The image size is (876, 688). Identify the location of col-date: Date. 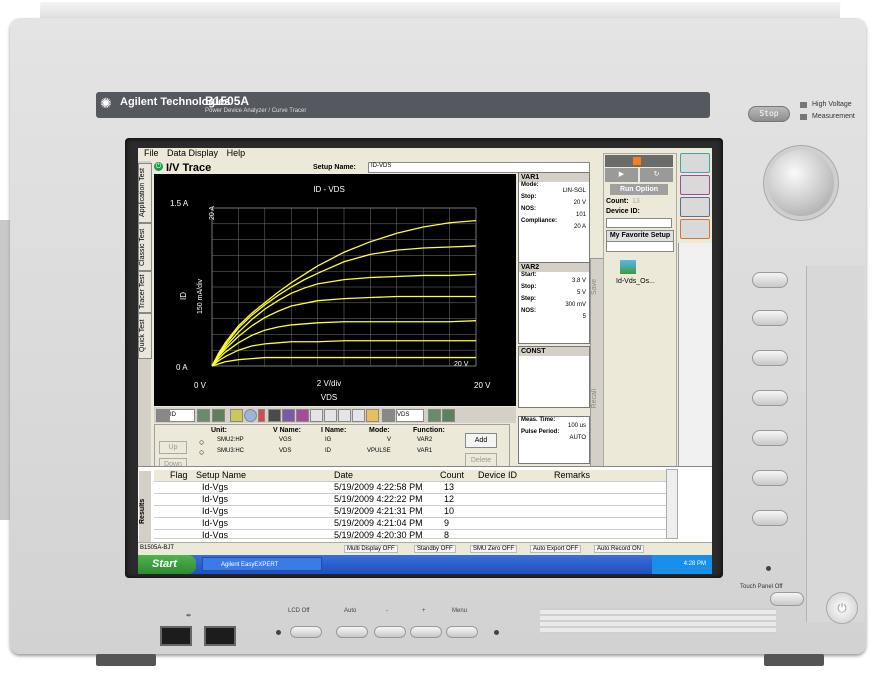
(344, 475).